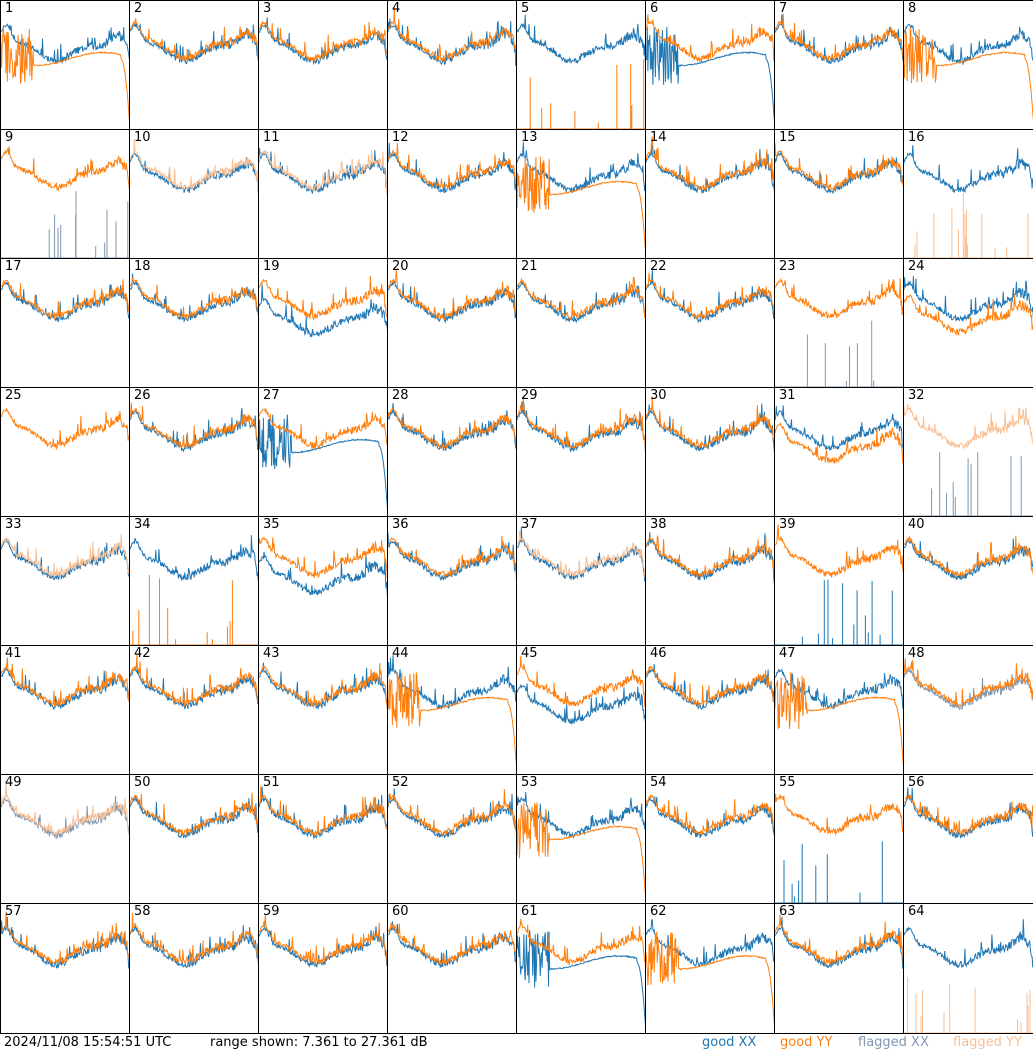  Describe the element at coordinates (658, 266) in the screenshot. I see `panel-label: 22` at that location.